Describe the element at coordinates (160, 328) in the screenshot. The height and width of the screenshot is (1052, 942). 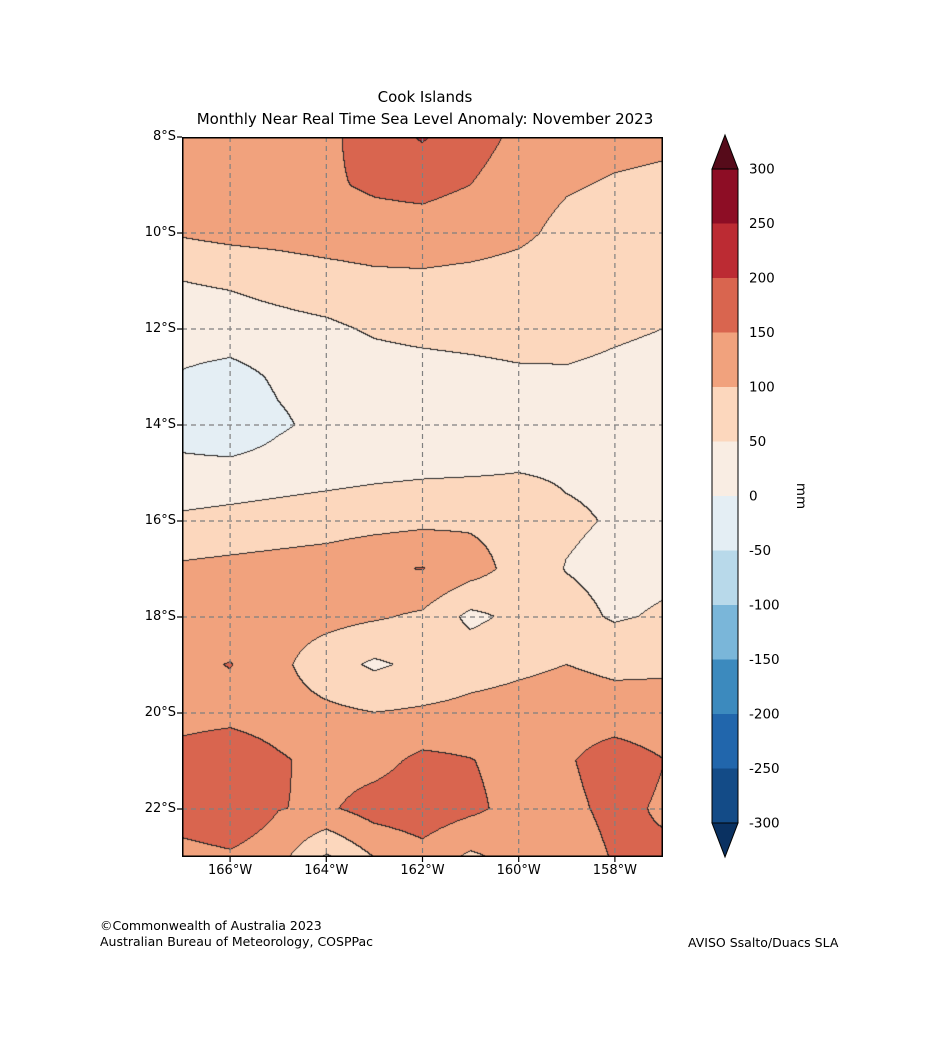
I see `lat-tick-label: 12°S` at that location.